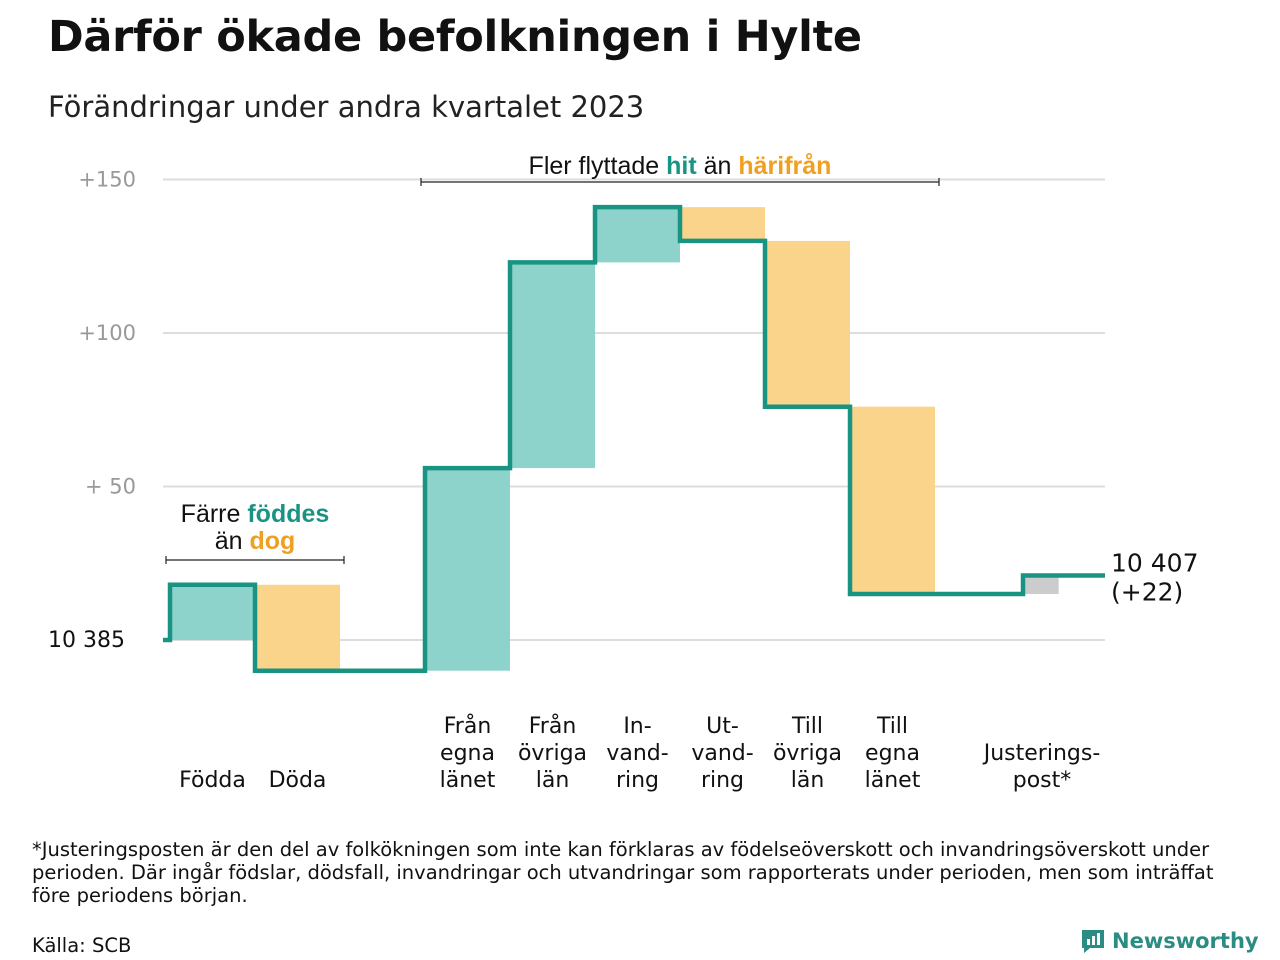 The height and width of the screenshot is (960, 1280). What do you see at coordinates (107, 180) in the screenshot?
I see `y-tick-label: +150` at bounding box center [107, 180].